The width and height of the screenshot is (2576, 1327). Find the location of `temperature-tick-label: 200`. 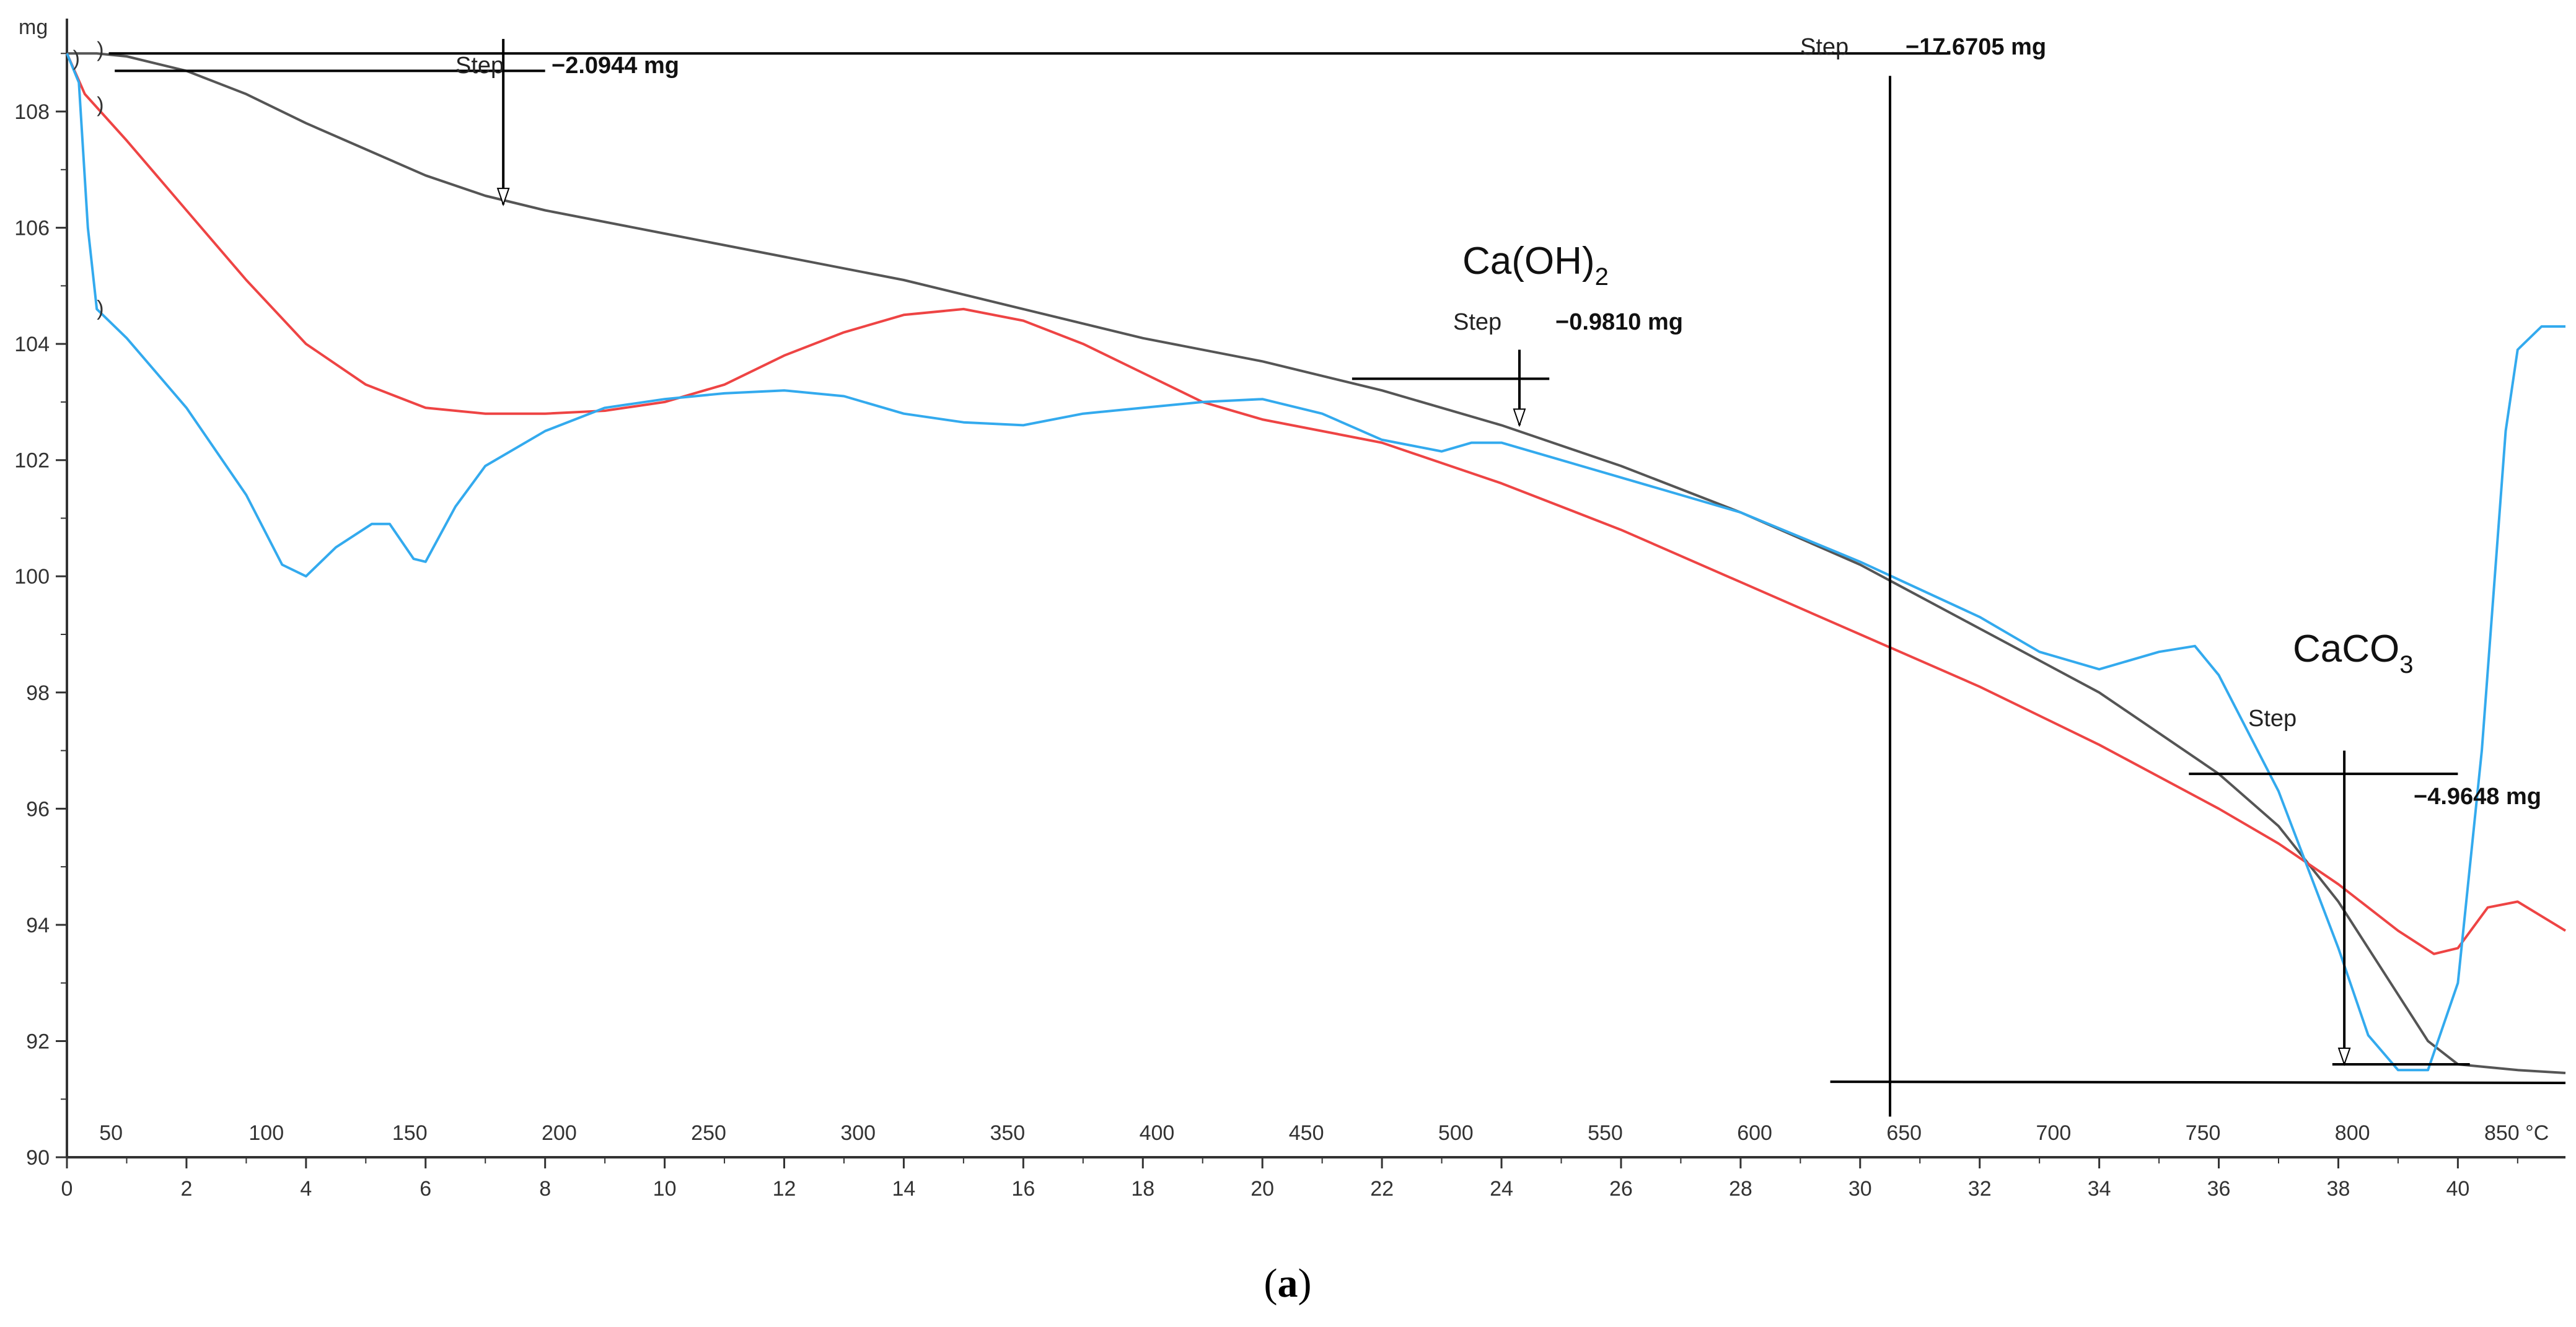

temperature-tick-label: 200 is located at coordinates (559, 1133).